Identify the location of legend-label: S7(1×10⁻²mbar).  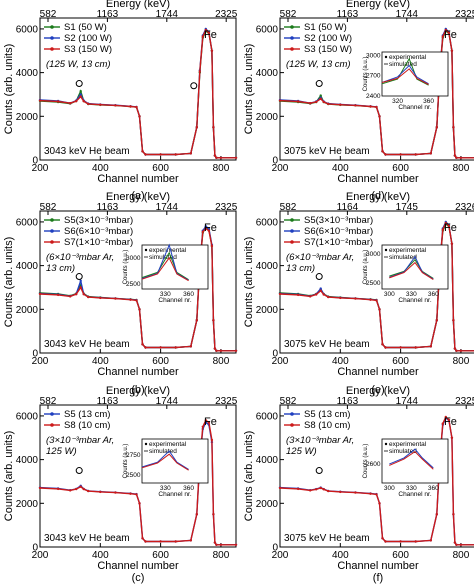
(98, 242).